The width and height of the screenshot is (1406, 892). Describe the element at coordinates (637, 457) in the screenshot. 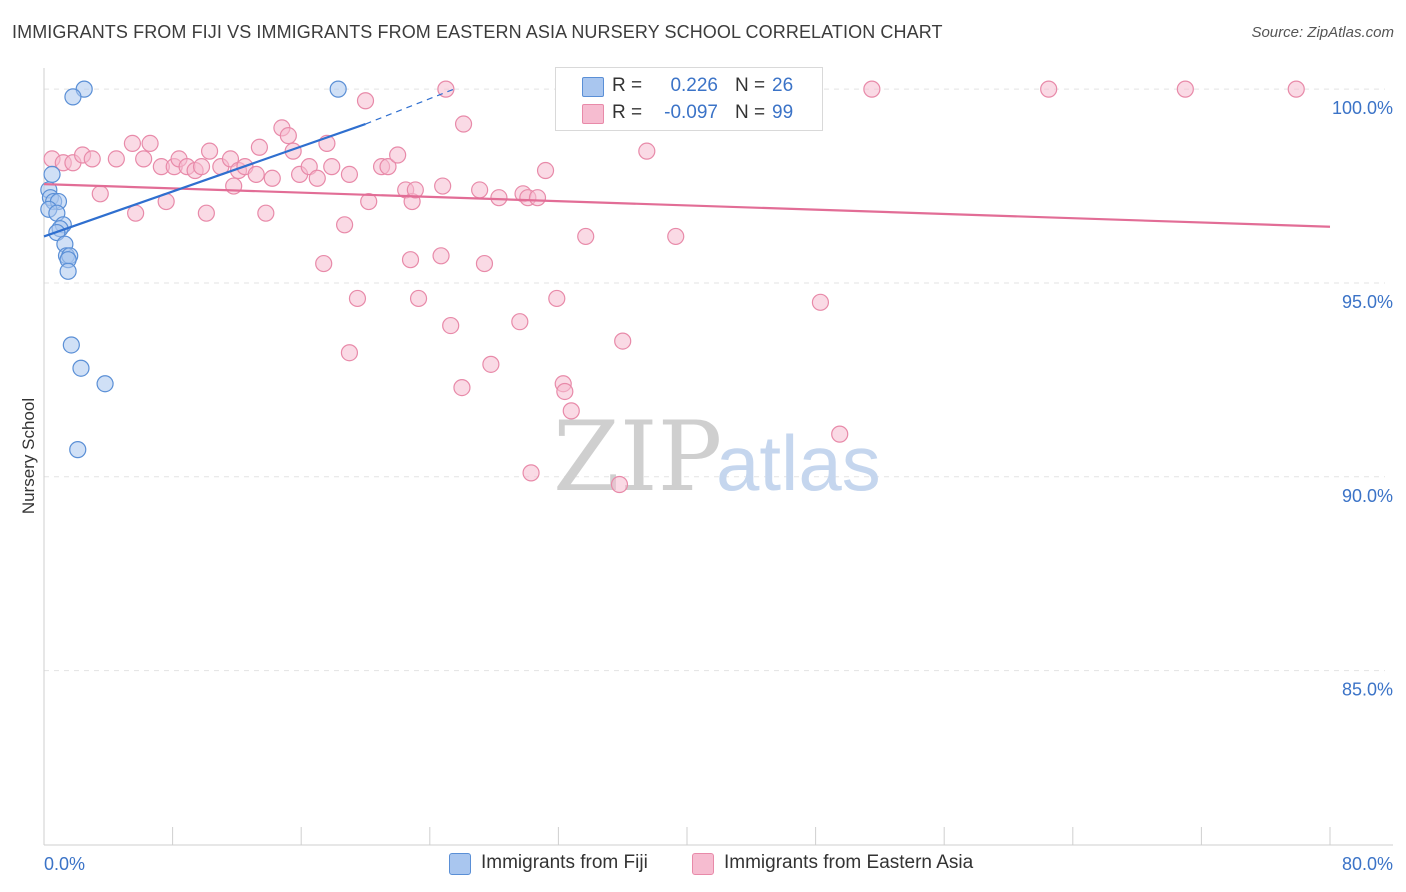

I see `watermark-zip: ZIP` at that location.